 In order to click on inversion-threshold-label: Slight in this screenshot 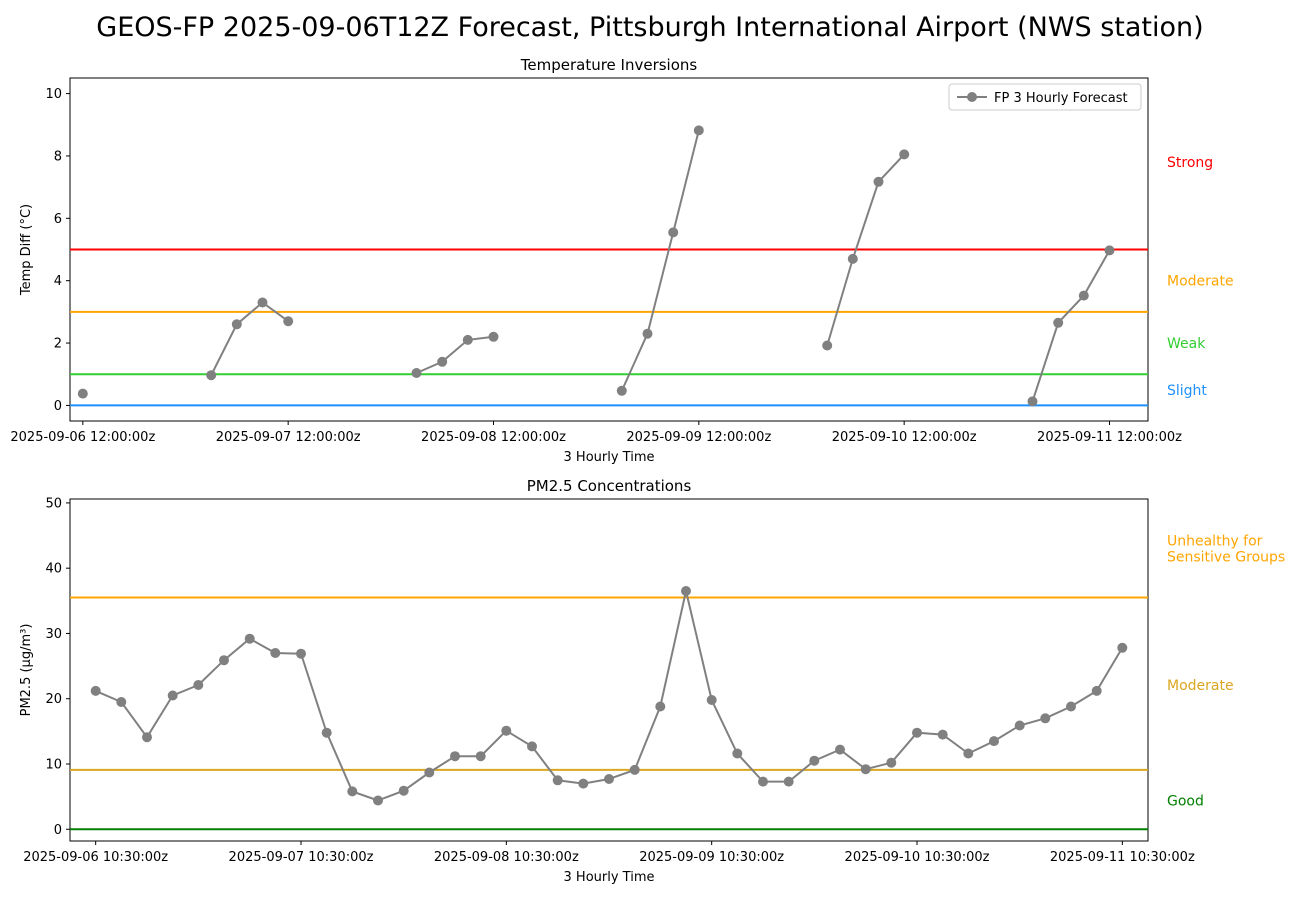, I will do `click(1187, 391)`.